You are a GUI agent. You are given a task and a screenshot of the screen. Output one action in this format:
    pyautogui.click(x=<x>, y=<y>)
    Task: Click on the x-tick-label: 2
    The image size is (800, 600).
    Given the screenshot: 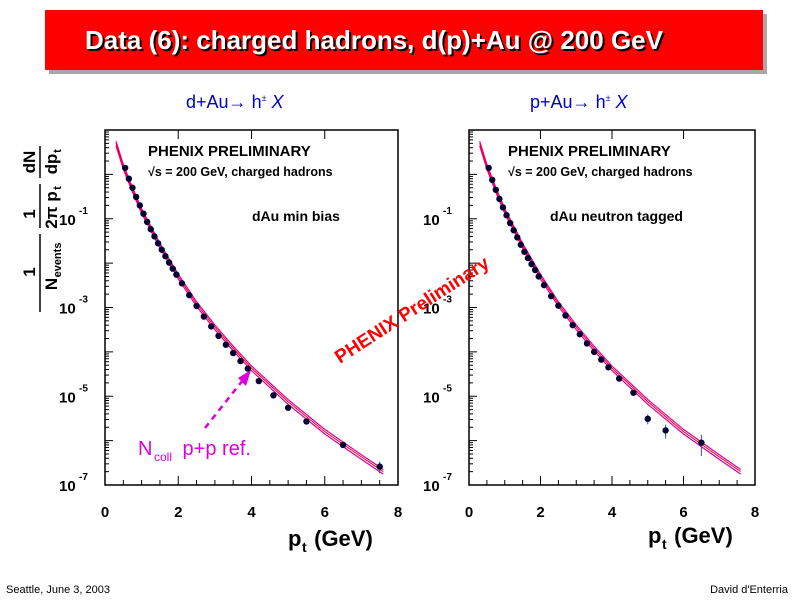 What is the action you would take?
    pyautogui.click(x=178, y=512)
    